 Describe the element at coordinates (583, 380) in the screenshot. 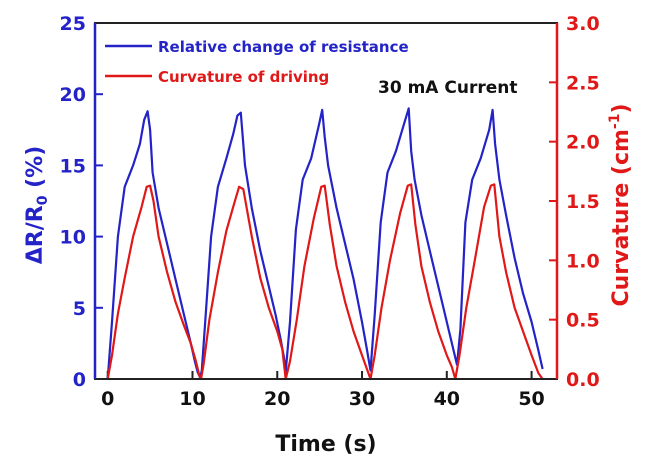

I see `right-y-tick-label: 0.0` at that location.